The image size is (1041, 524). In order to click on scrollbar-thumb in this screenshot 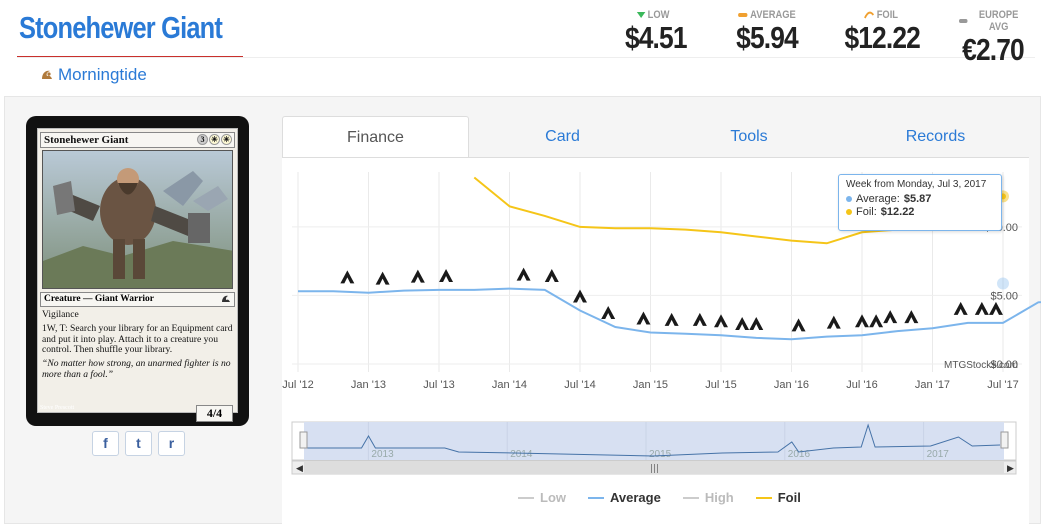, I will do `click(654, 467)`.